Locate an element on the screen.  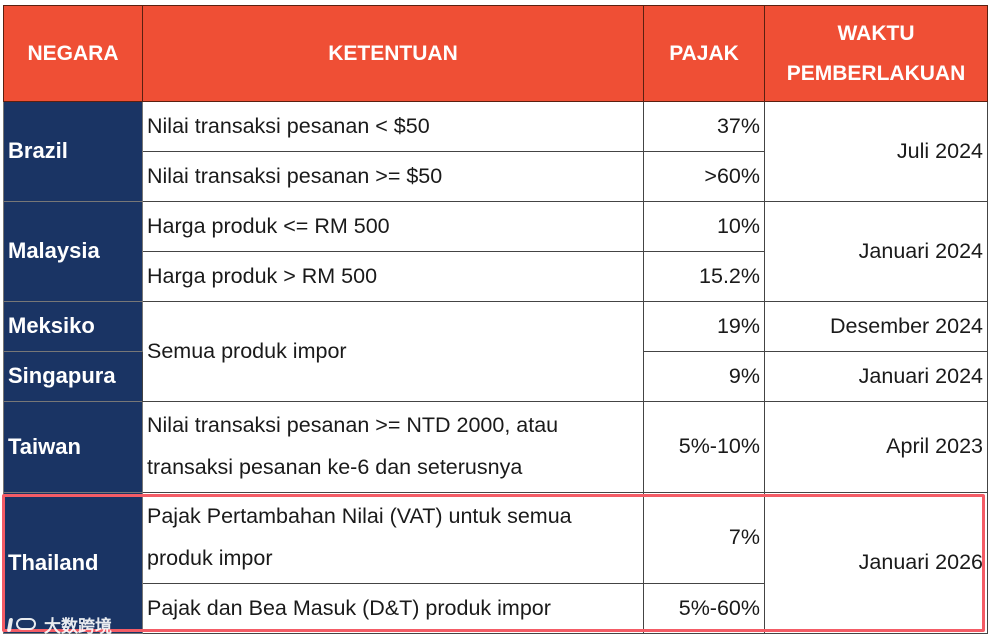
provision-cell: Pajak dan Bea Masuk (D&T) produk impor is located at coordinates (393, 608).